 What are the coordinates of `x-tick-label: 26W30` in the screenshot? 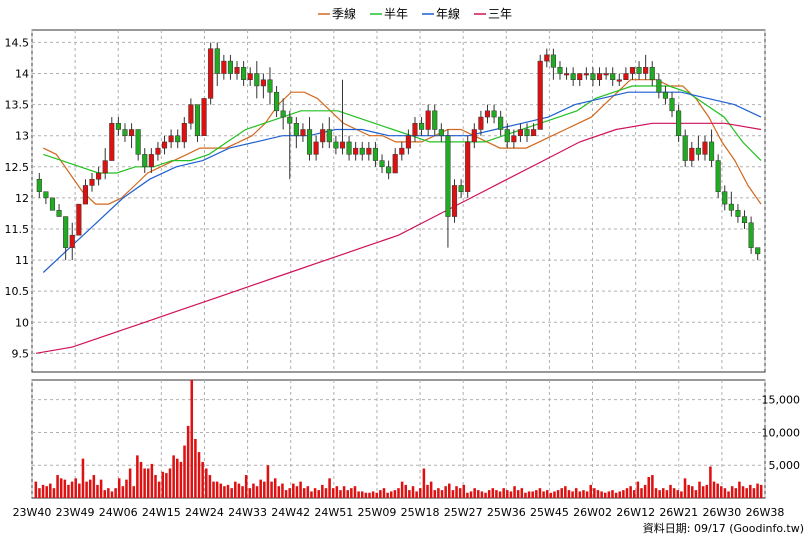 It's located at (721, 512).